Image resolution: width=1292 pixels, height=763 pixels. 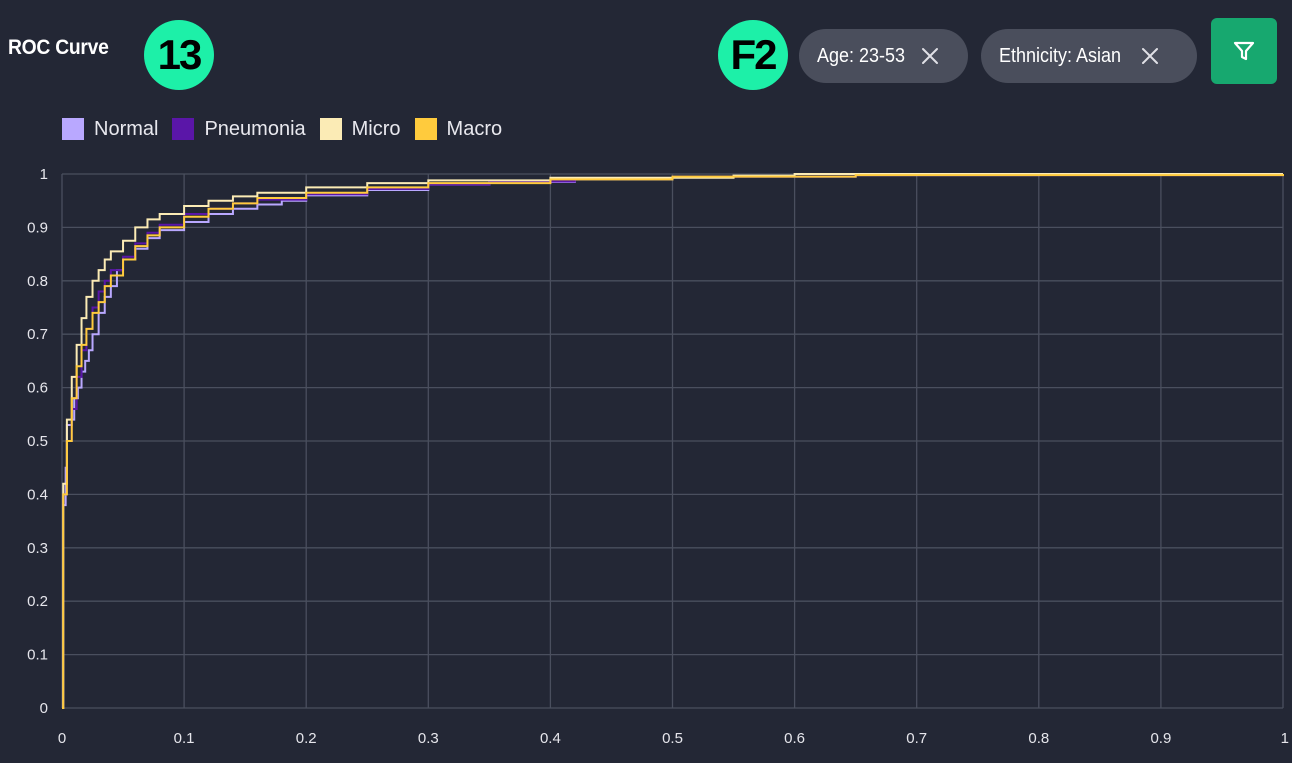 What do you see at coordinates (37, 388) in the screenshot?
I see `y-tick-label: 0.6` at bounding box center [37, 388].